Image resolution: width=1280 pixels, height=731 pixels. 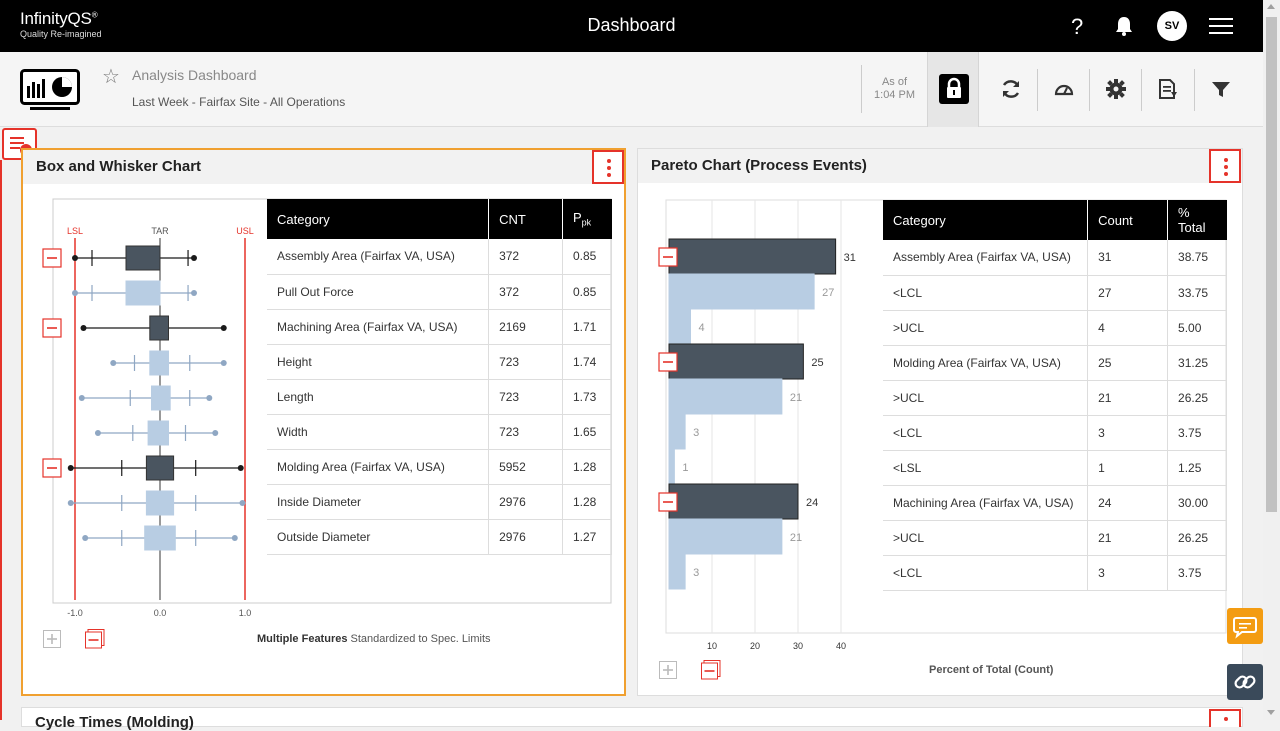 What do you see at coordinates (1055, 363) in the screenshot?
I see `table-row: Molding Area (Fairfax VA, USA) 25 31.25` at bounding box center [1055, 363].